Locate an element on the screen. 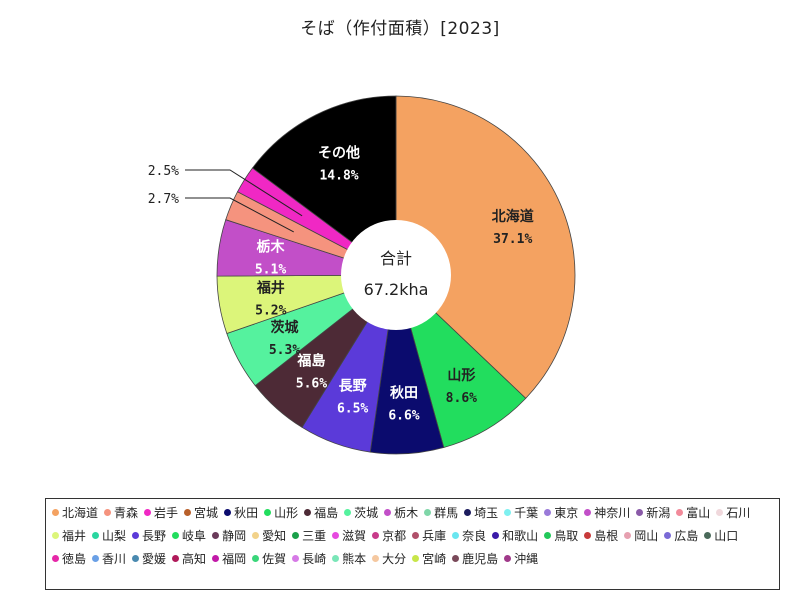 The image size is (800, 600). legend-item: 鳥取 is located at coordinates (561, 536).